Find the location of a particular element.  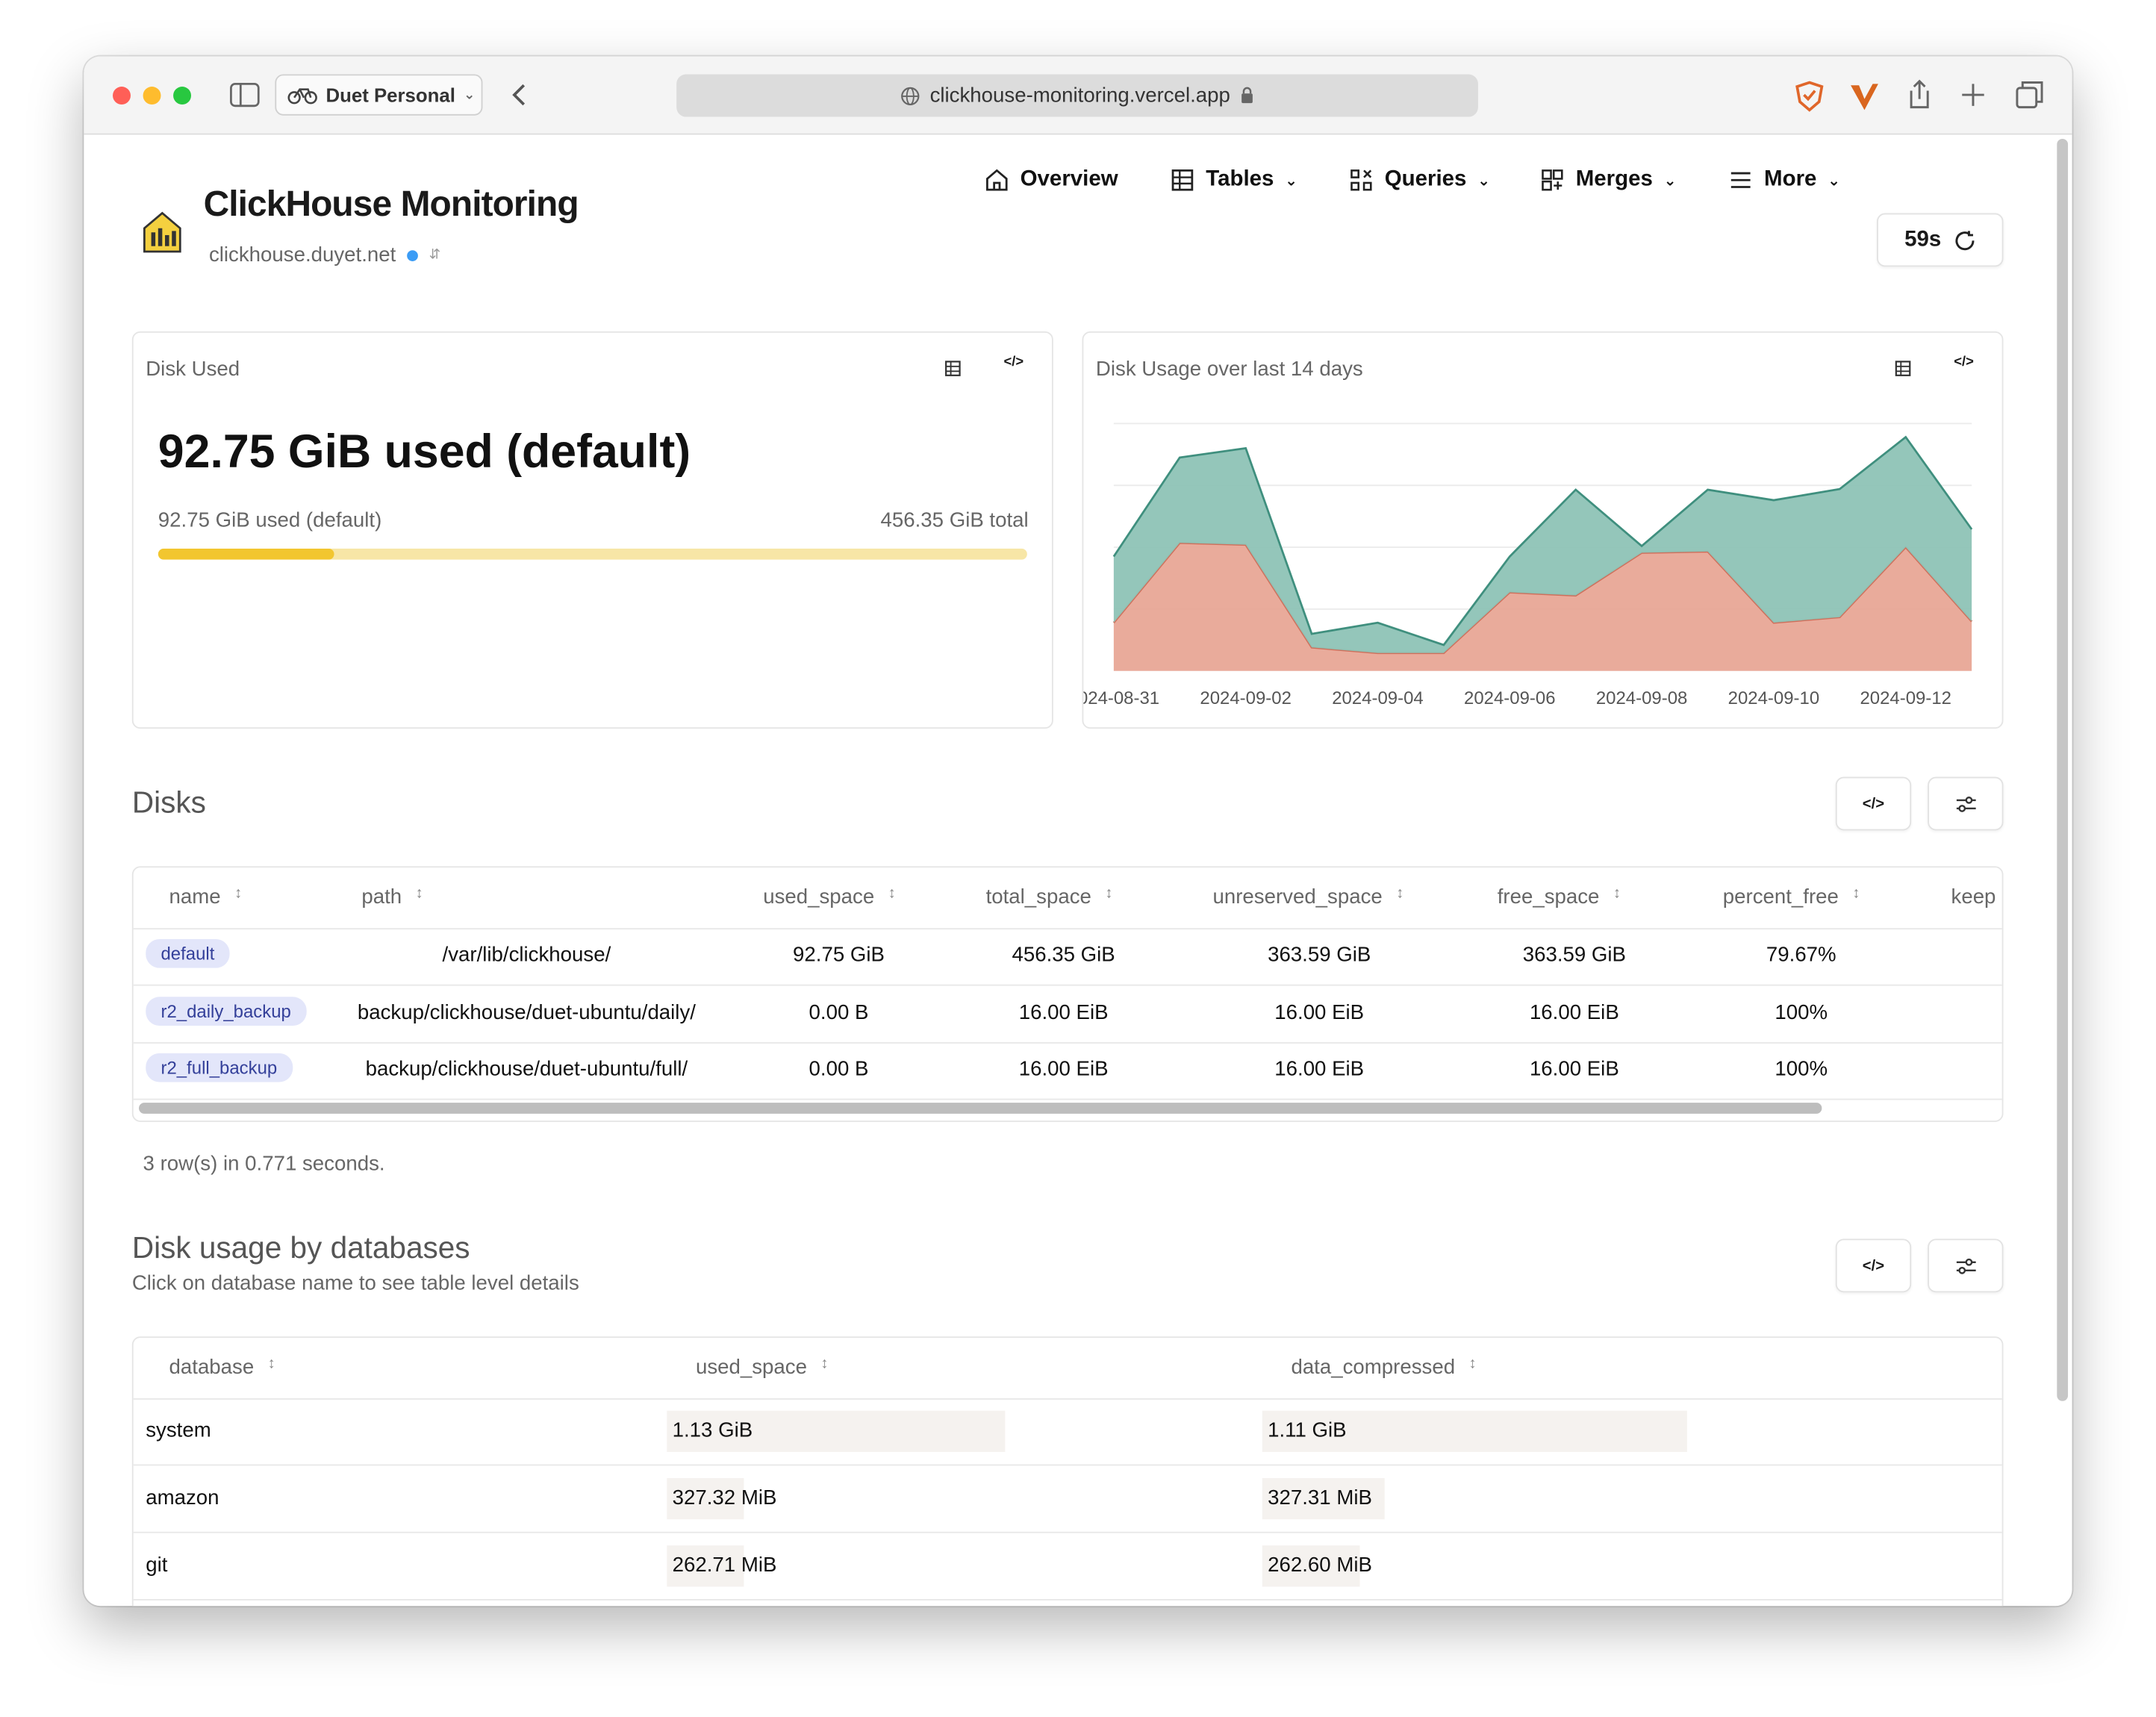

column-header: total_space ↕ is located at coordinates (1049, 897).